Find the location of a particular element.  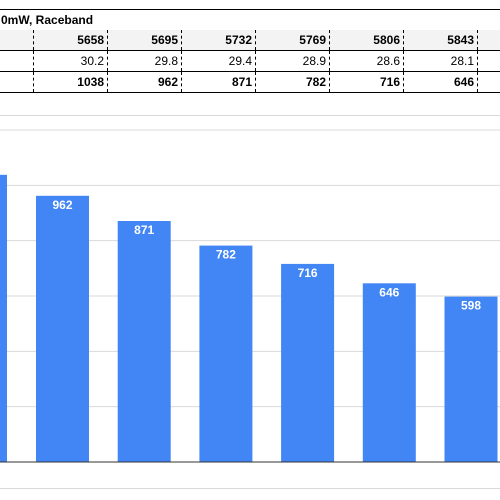

value-cell: 28.1 is located at coordinates (440, 61).